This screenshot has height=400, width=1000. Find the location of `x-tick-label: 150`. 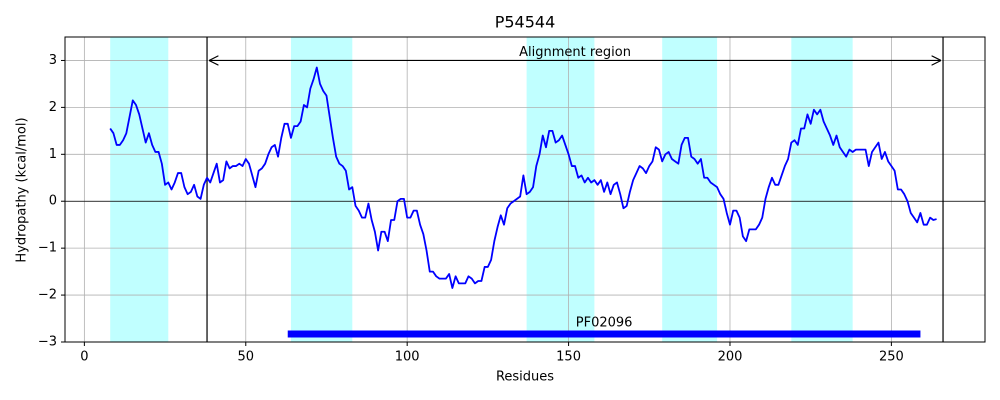

x-tick-label: 150 is located at coordinates (568, 357).